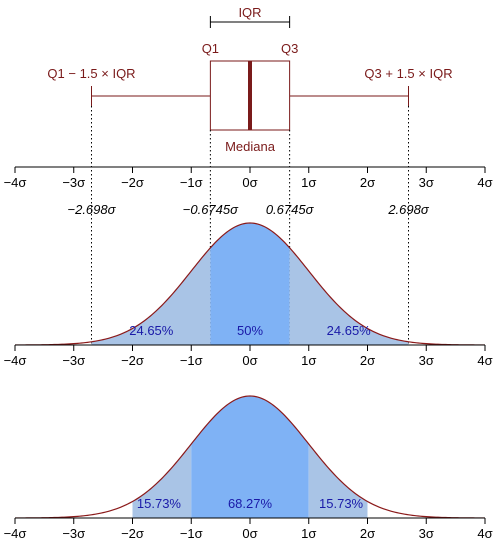 This screenshot has height=545, width=500. What do you see at coordinates (92, 209) in the screenshot?
I see `lower-whisker-value-label: −2.698σ` at bounding box center [92, 209].